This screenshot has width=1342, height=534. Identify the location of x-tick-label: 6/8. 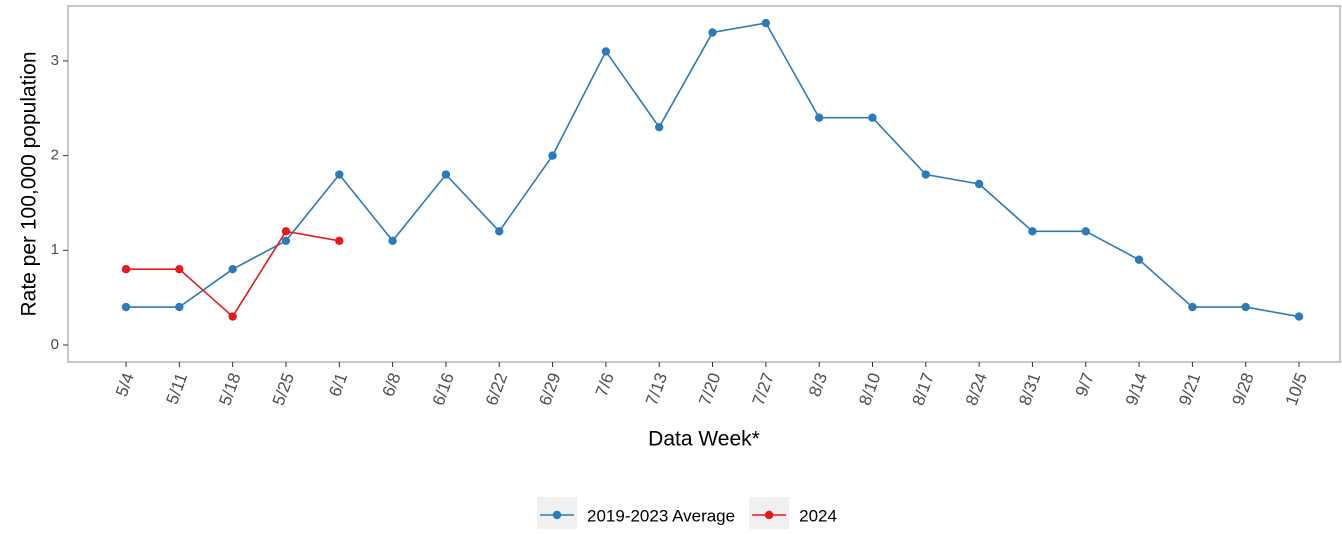
(392, 384).